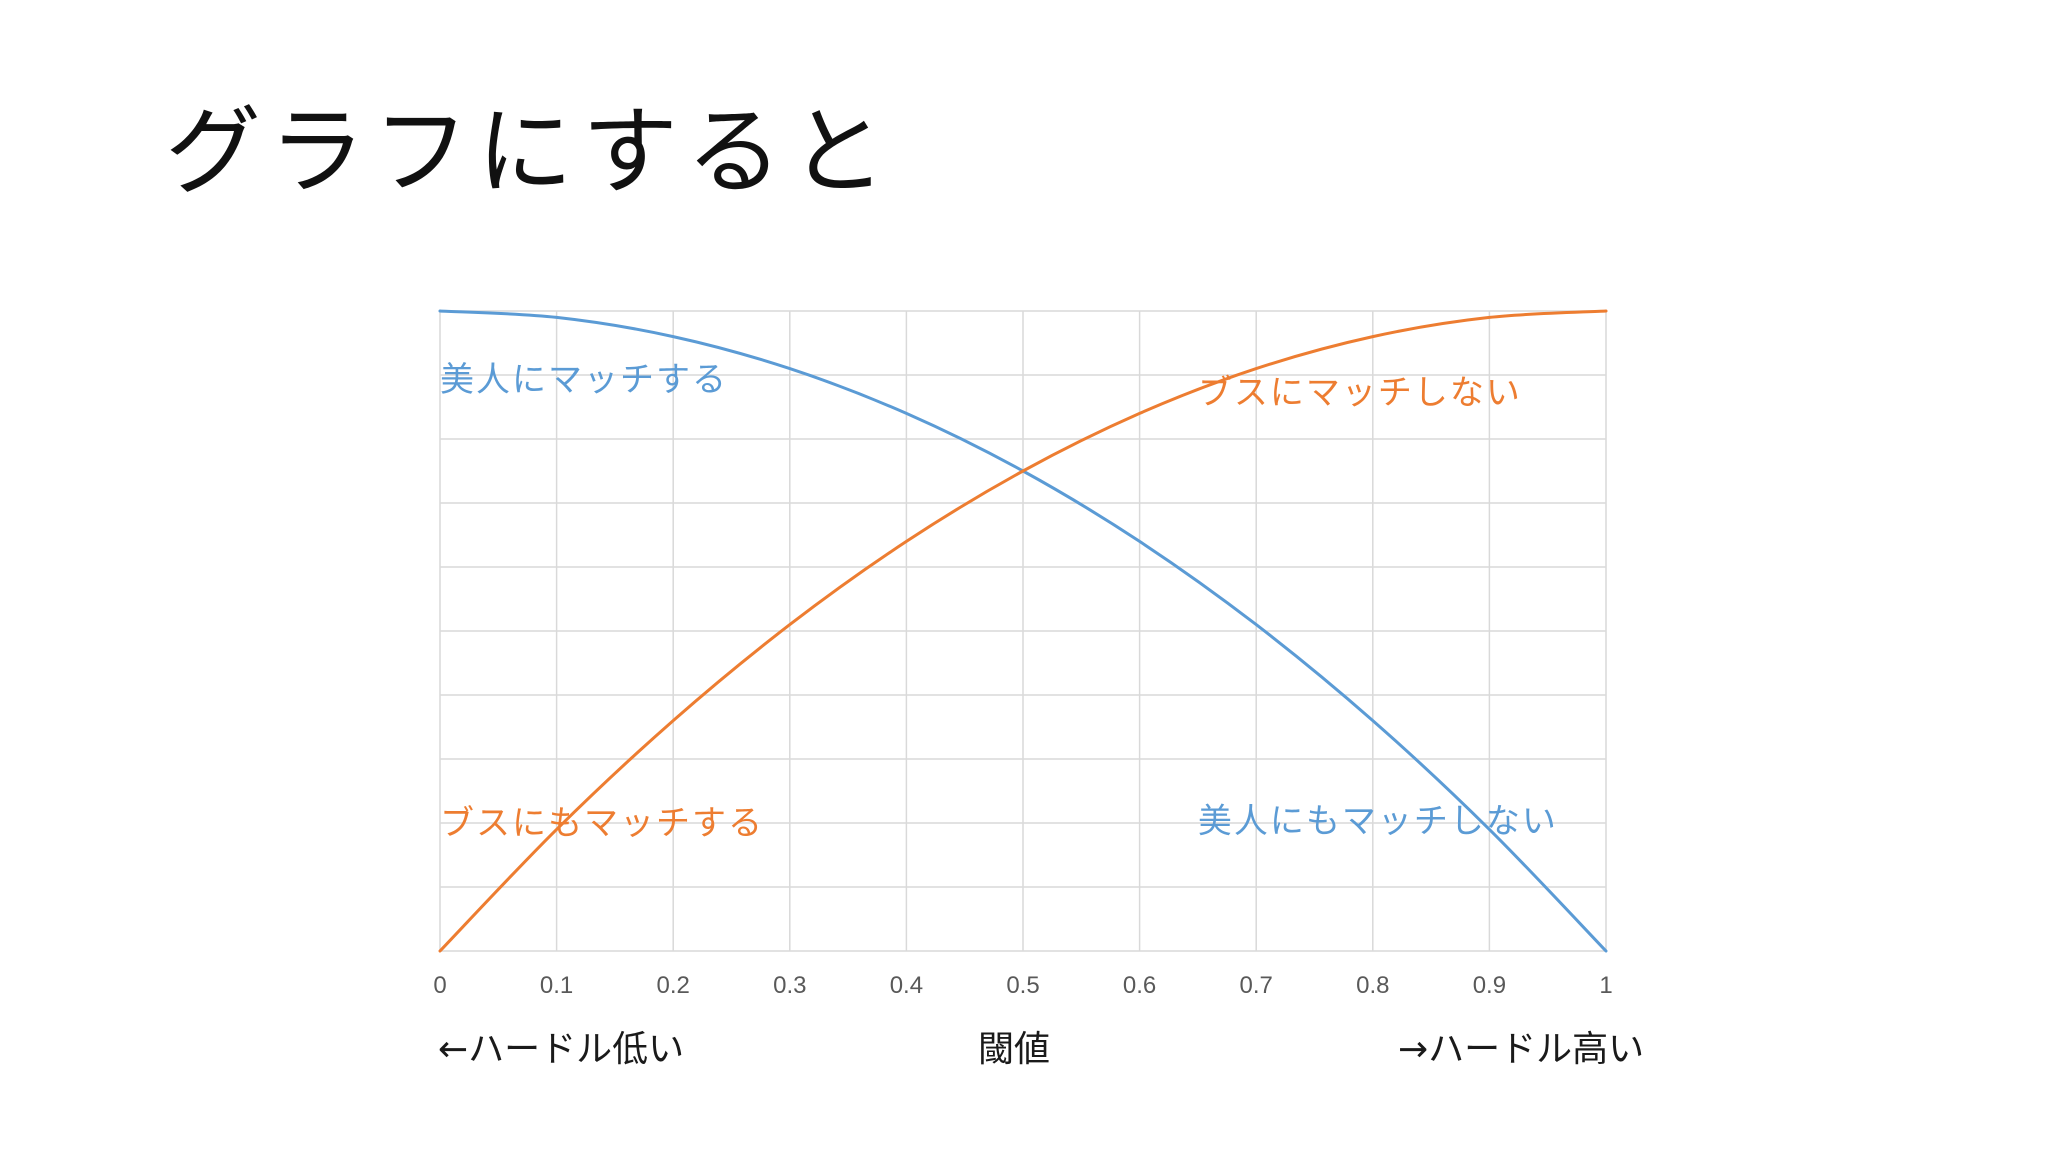 This screenshot has height=1152, width=2048. What do you see at coordinates (584, 380) in the screenshot?
I see `series-annotation-1: 美人にマッチする` at bounding box center [584, 380].